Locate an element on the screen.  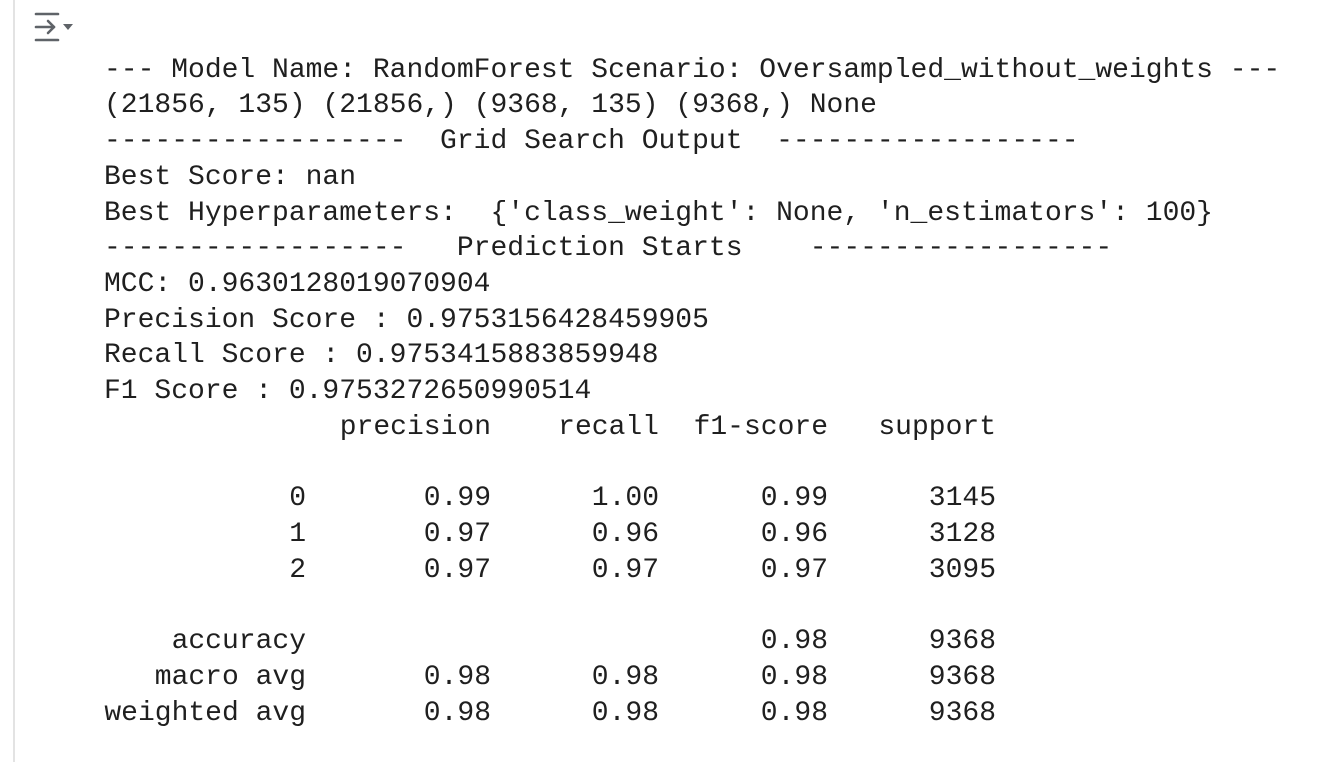
metric-line: Precision Score : 0.9753156428459905 is located at coordinates (406, 320).